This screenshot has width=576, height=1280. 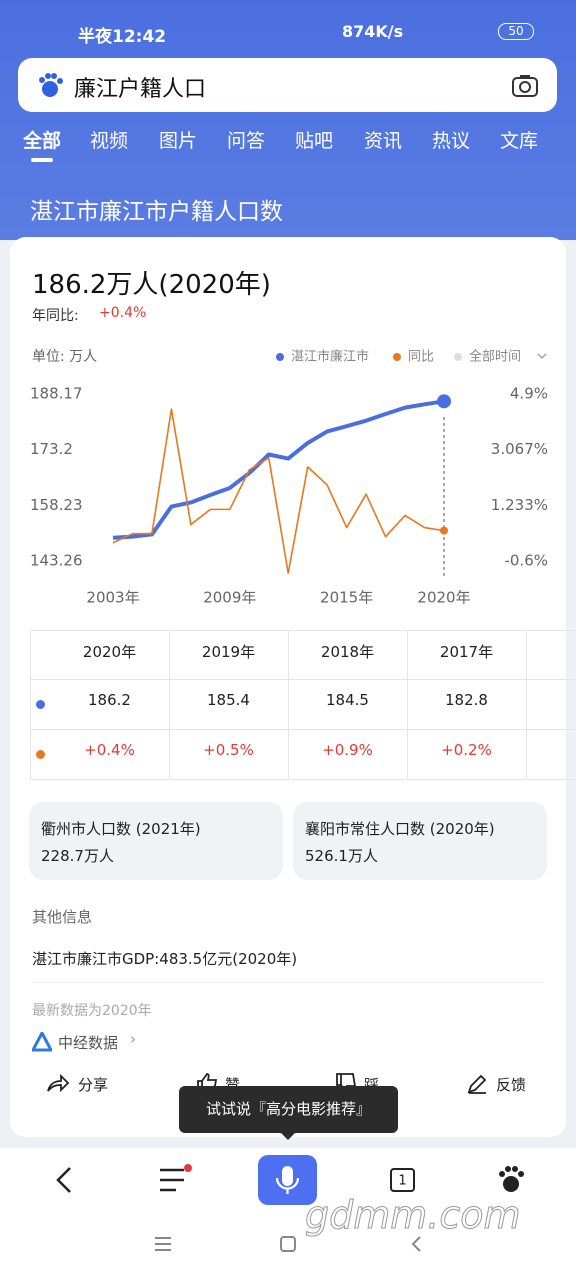 What do you see at coordinates (93, 1085) in the screenshot?
I see `action-share: 分享` at bounding box center [93, 1085].